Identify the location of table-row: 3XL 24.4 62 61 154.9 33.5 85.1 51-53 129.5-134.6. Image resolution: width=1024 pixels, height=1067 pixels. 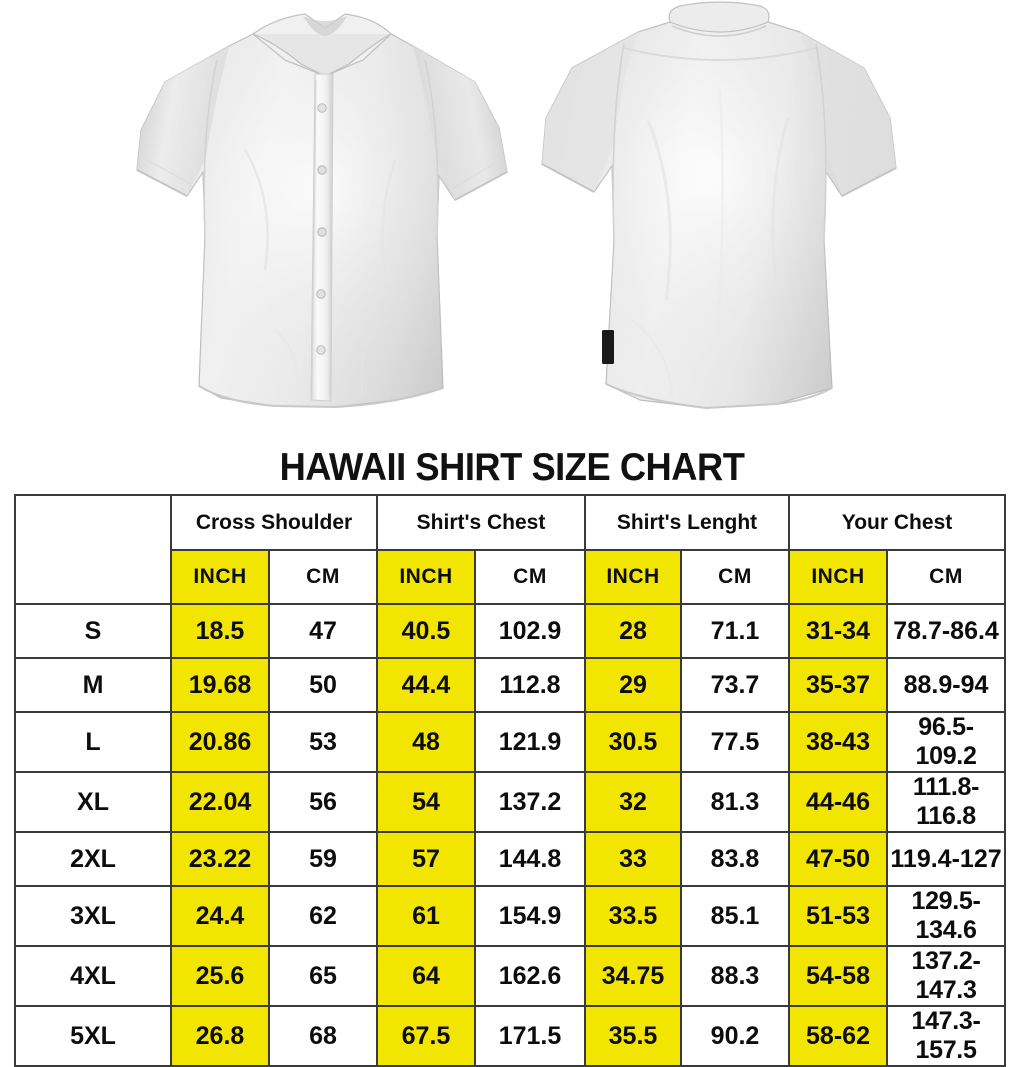
(510, 916).